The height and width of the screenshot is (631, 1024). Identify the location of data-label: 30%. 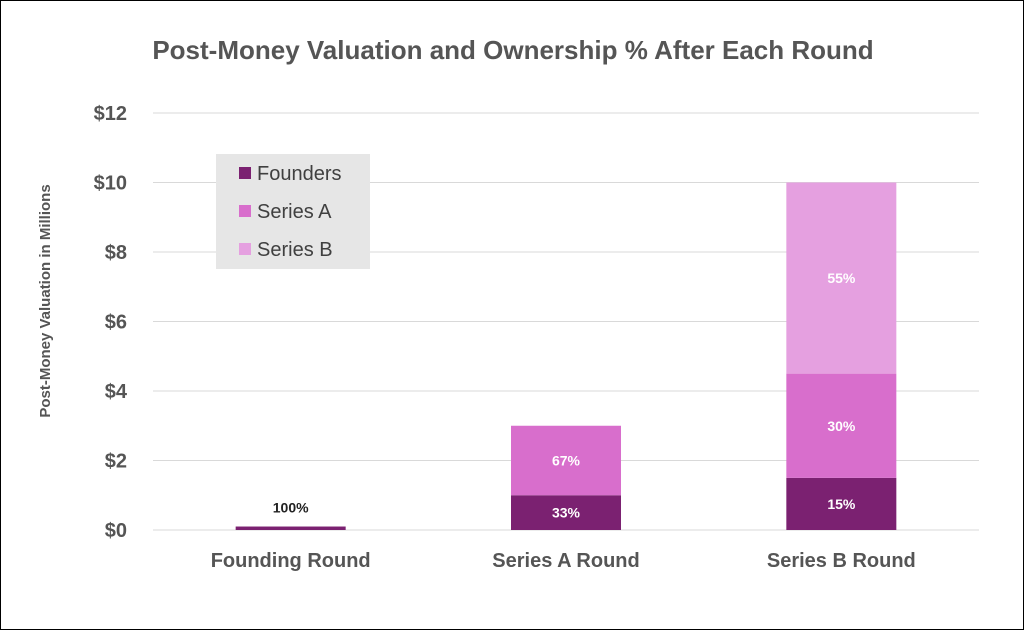
(841, 426).